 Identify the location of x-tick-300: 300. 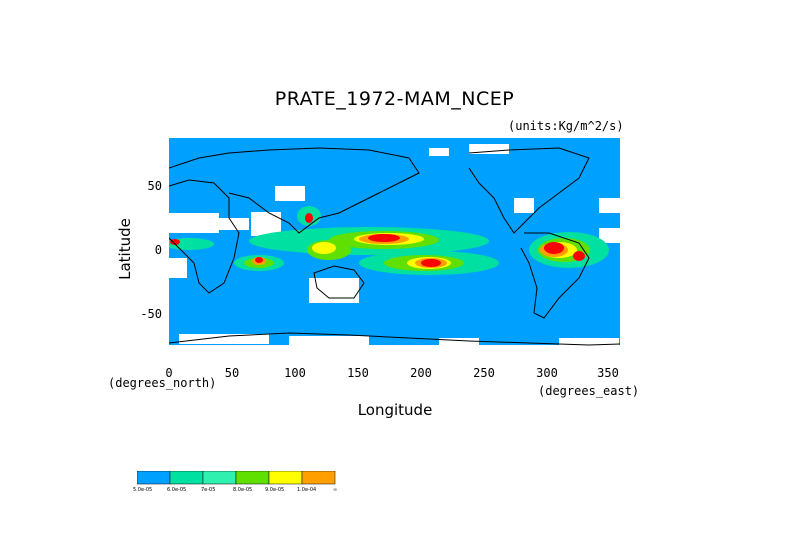
(547, 373).